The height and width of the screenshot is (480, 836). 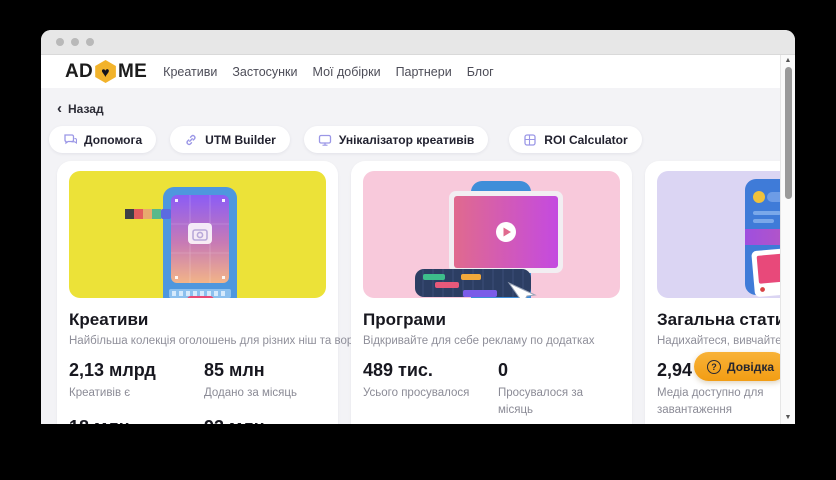 What do you see at coordinates (751, 366) in the screenshot?
I see `help-label: Довідка` at bounding box center [751, 366].